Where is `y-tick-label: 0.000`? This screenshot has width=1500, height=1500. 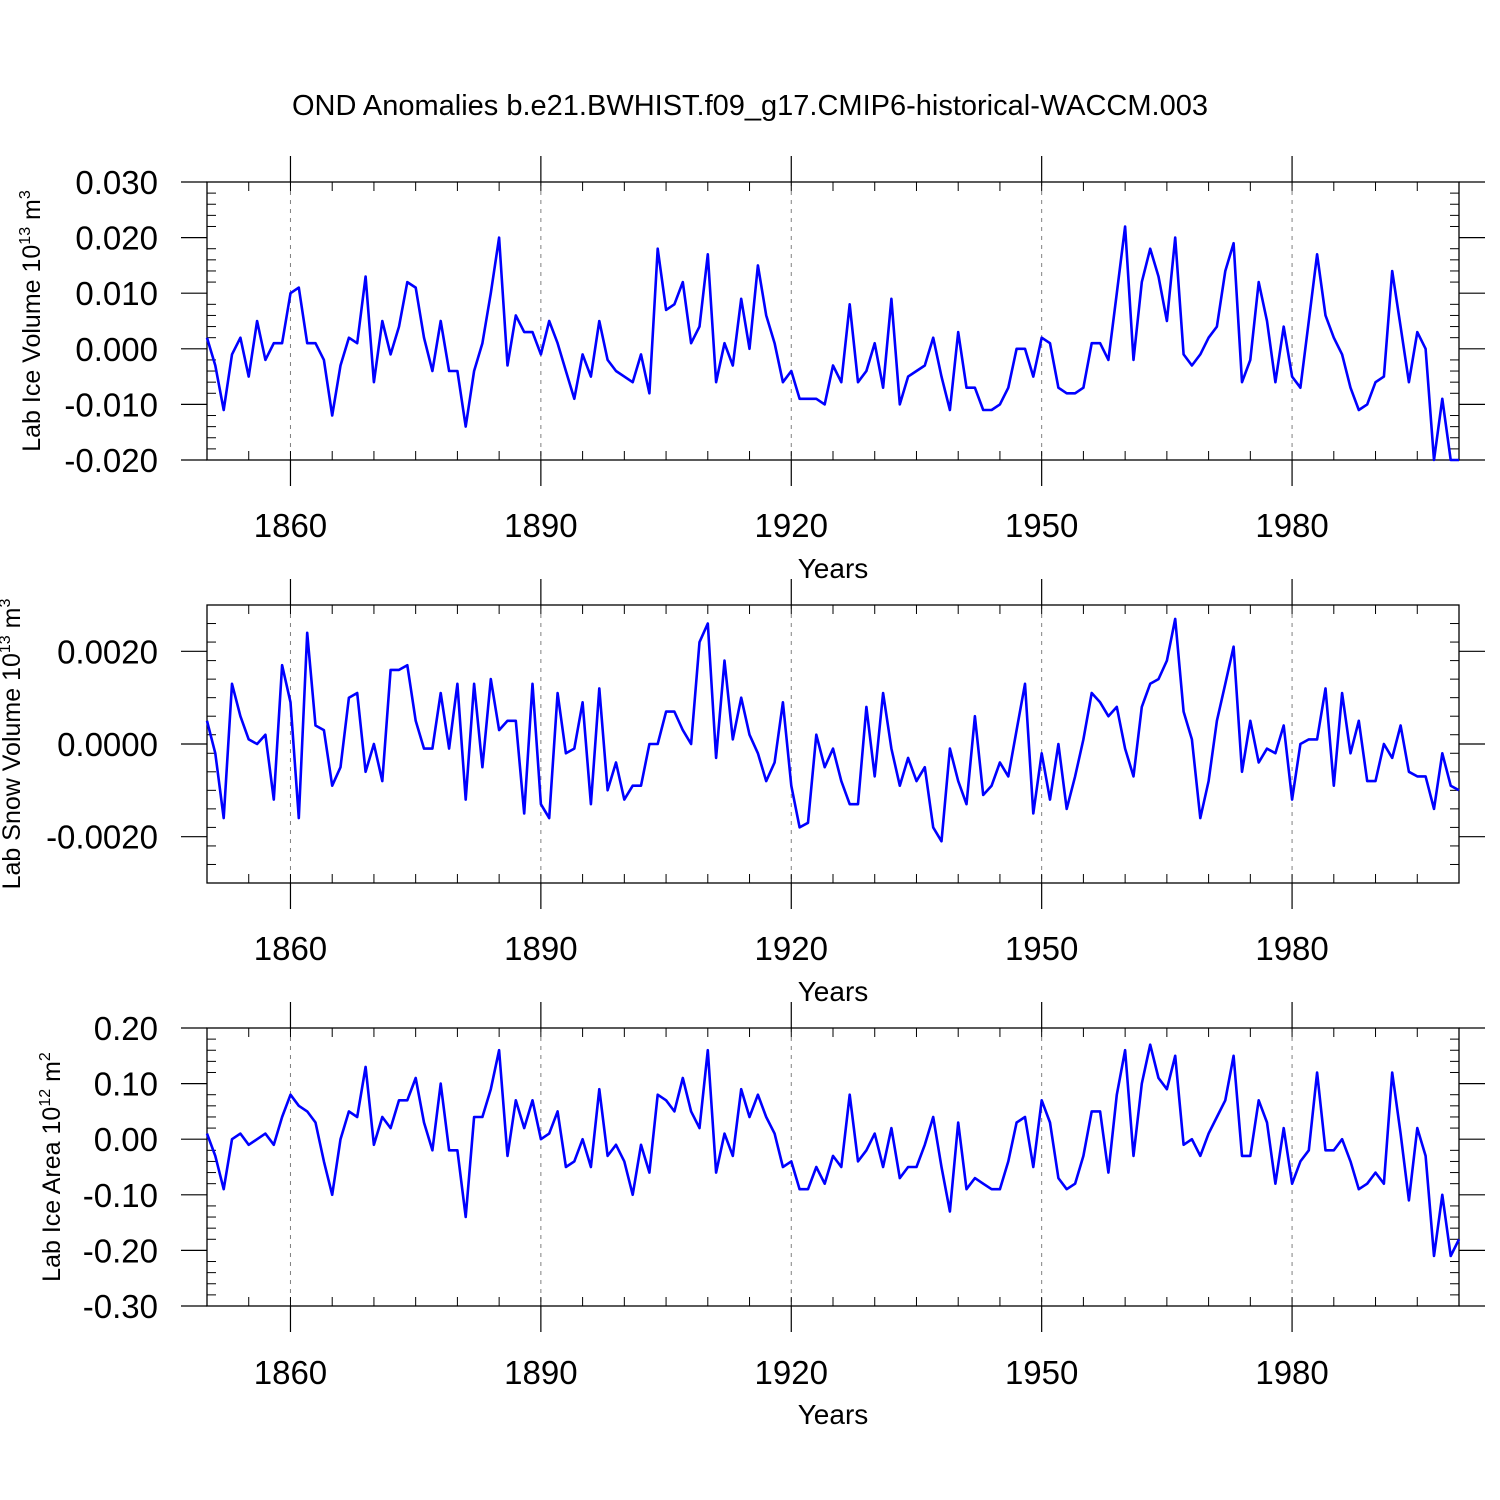
y-tick-label: 0.000 is located at coordinates (116, 349).